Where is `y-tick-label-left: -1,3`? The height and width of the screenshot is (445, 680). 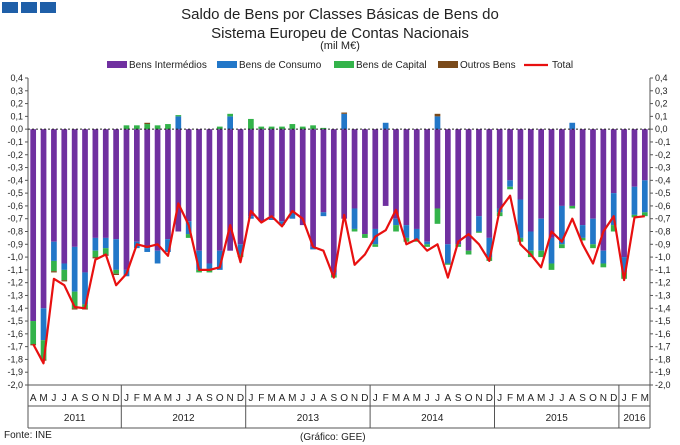
y-tick-label-left: -1,3 is located at coordinates (15, 295).